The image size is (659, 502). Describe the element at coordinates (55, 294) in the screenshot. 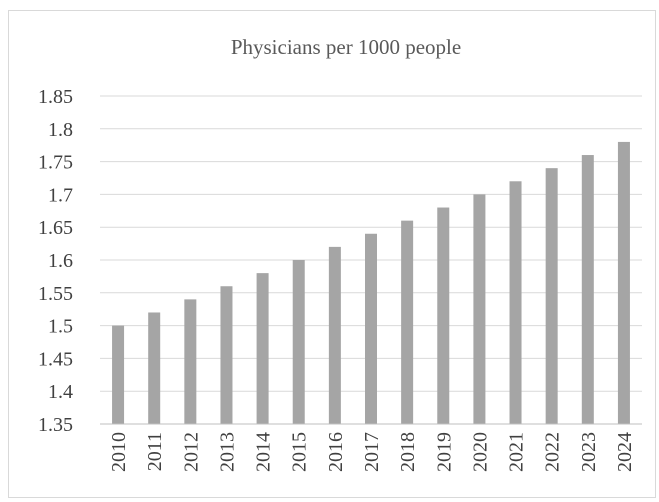

I see `y-tick-label: 1.55` at that location.